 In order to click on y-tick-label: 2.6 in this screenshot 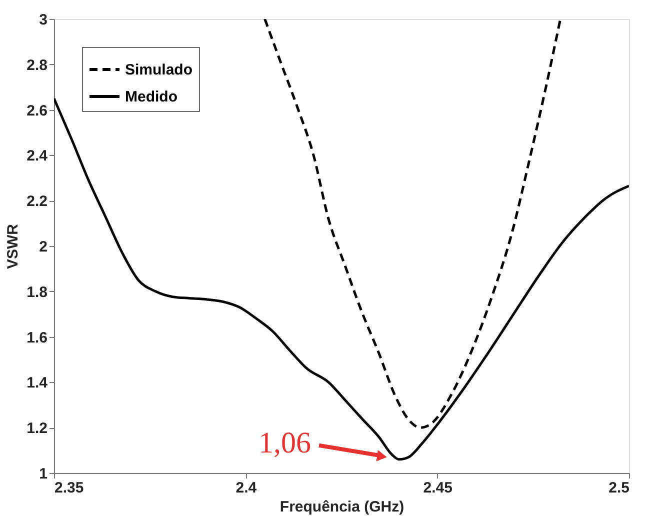, I will do `click(37, 111)`.